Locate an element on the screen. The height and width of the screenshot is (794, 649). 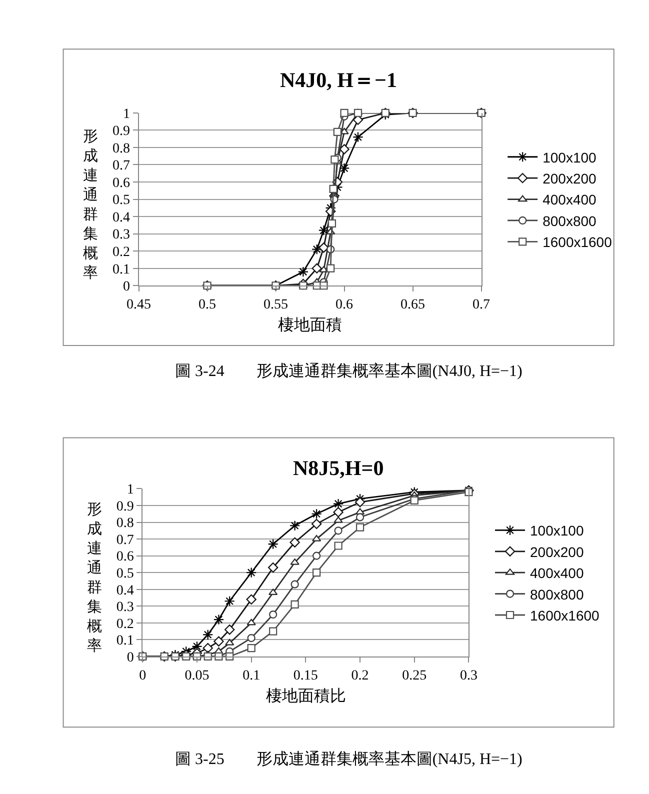
x-tick-label: 0.2 is located at coordinates (360, 676).